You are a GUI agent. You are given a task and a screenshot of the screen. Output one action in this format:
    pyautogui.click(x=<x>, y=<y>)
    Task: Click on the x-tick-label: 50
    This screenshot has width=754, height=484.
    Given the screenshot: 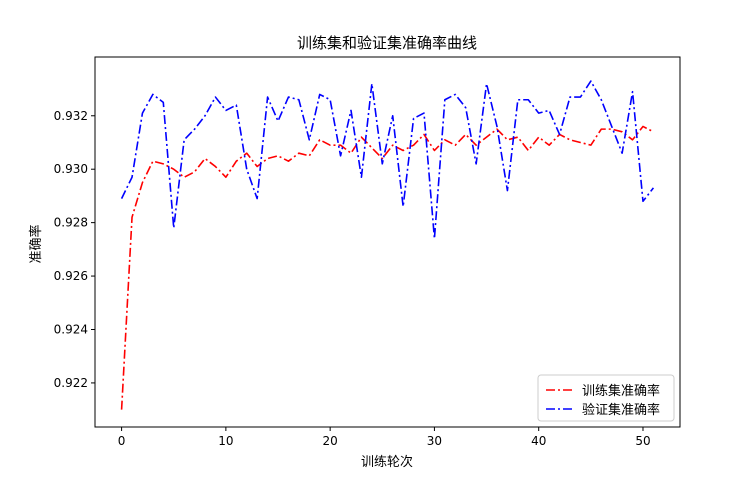 What is the action you would take?
    pyautogui.click(x=642, y=441)
    